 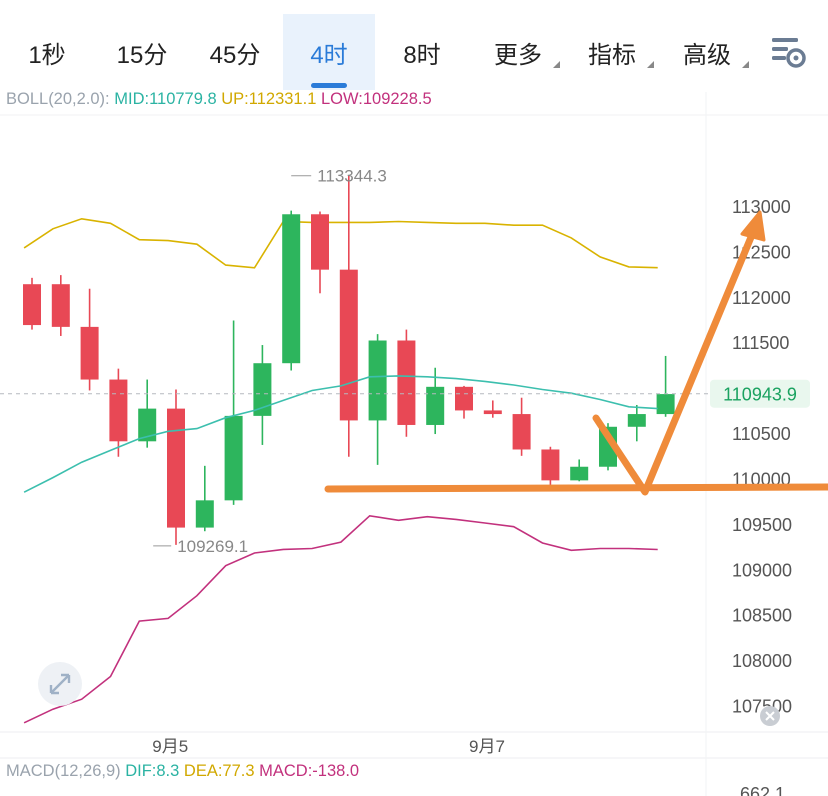 I want to click on boll-up-line, so click(x=340, y=243).